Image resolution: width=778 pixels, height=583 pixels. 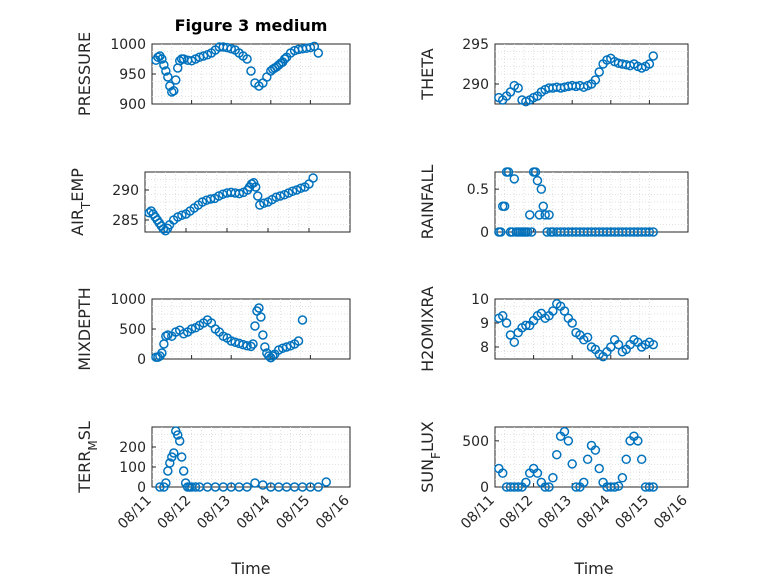 What do you see at coordinates (293, 513) in the screenshot?
I see `x-tick-label: 08/15` at bounding box center [293, 513].